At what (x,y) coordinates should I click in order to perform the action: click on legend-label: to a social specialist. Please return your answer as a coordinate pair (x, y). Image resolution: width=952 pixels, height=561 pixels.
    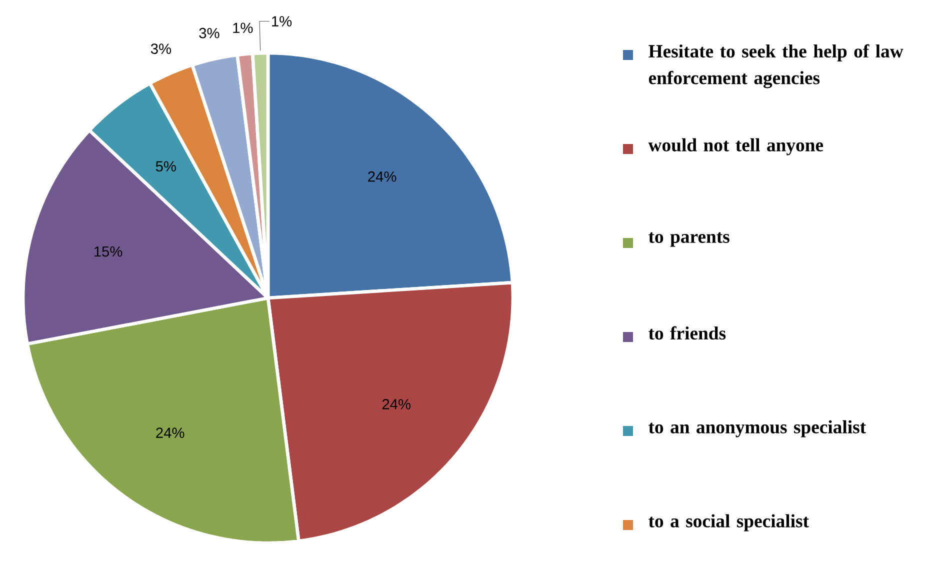
    Looking at the image, I should click on (728, 523).